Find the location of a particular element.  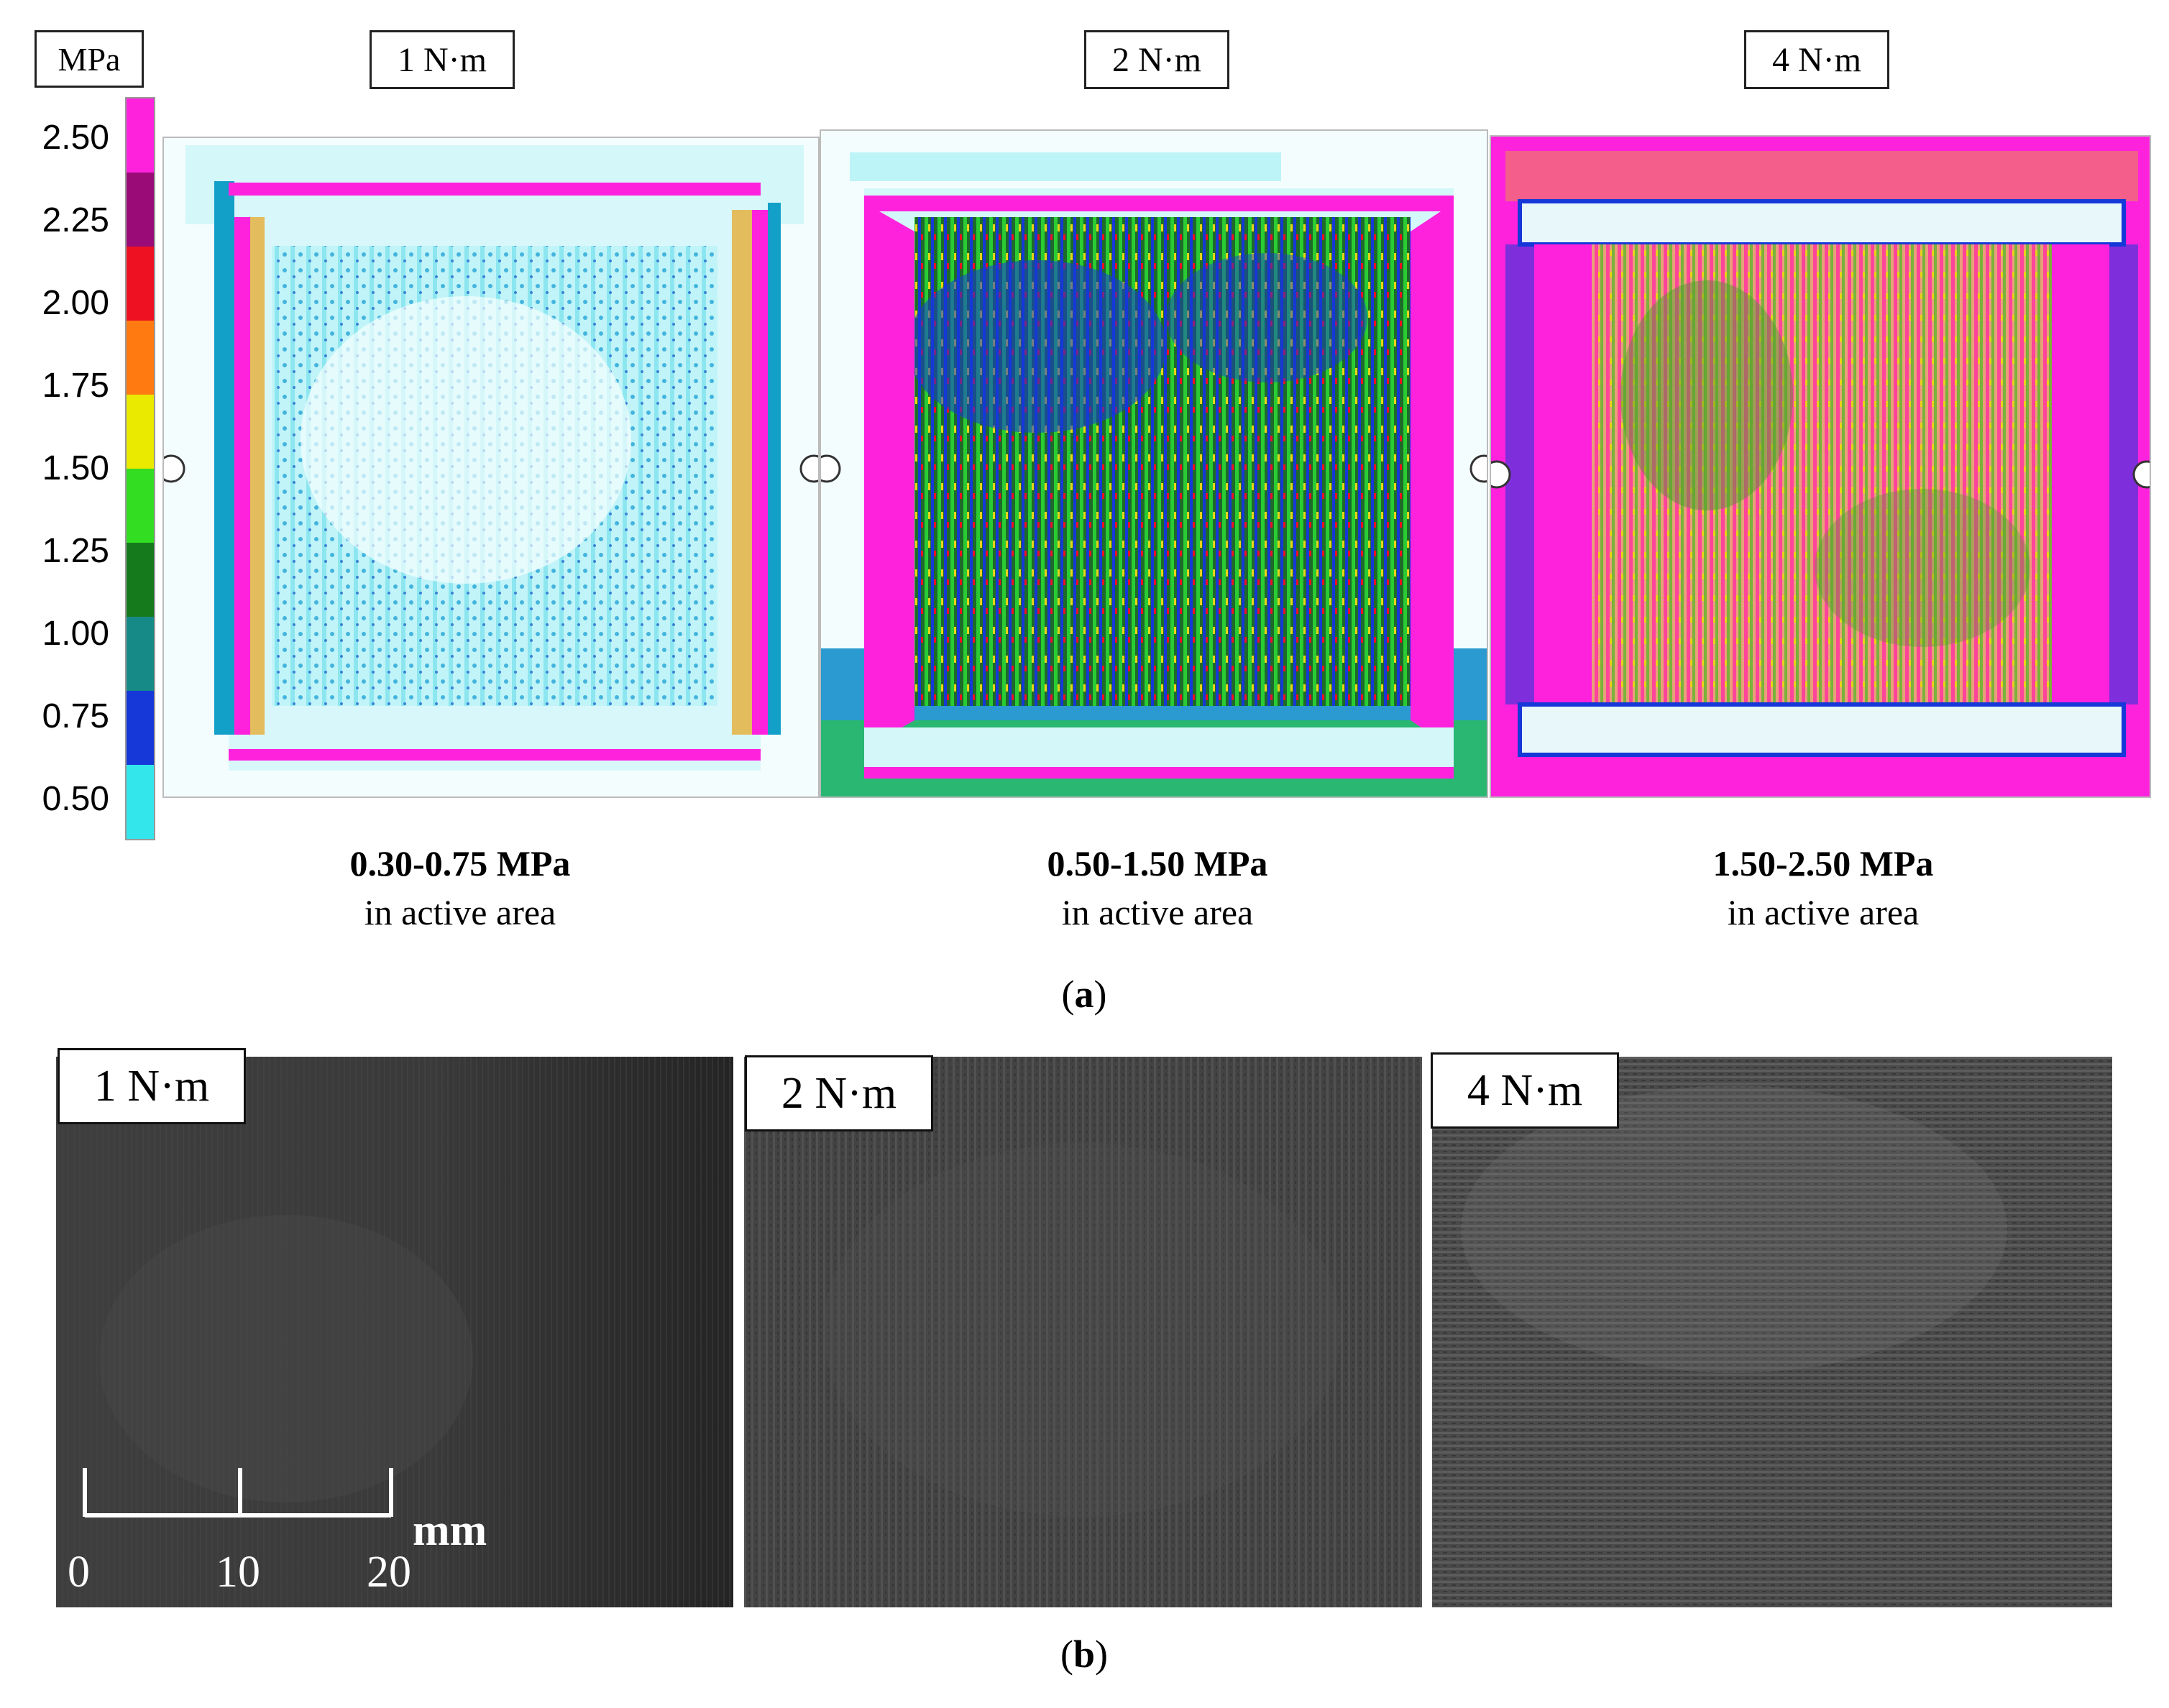

active-area-note-2nm: in active area is located at coordinates (1157, 912).